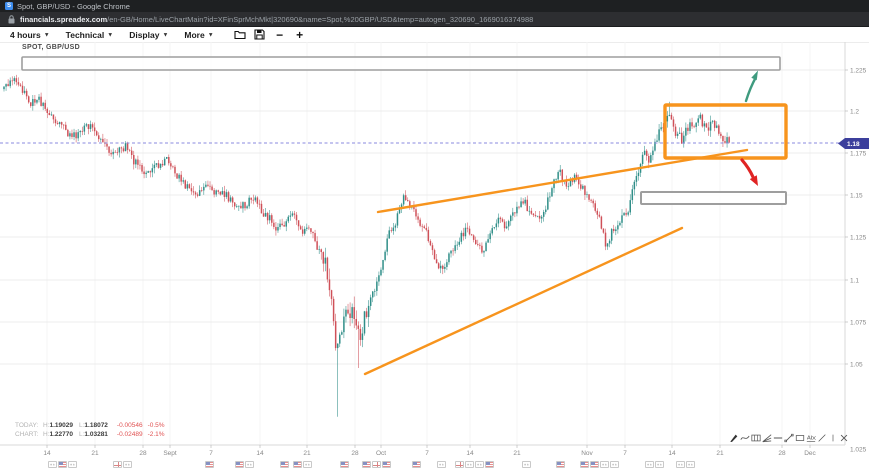  I want to click on chart-symbol-label: SPOT, GBP/USD, so click(51, 47).